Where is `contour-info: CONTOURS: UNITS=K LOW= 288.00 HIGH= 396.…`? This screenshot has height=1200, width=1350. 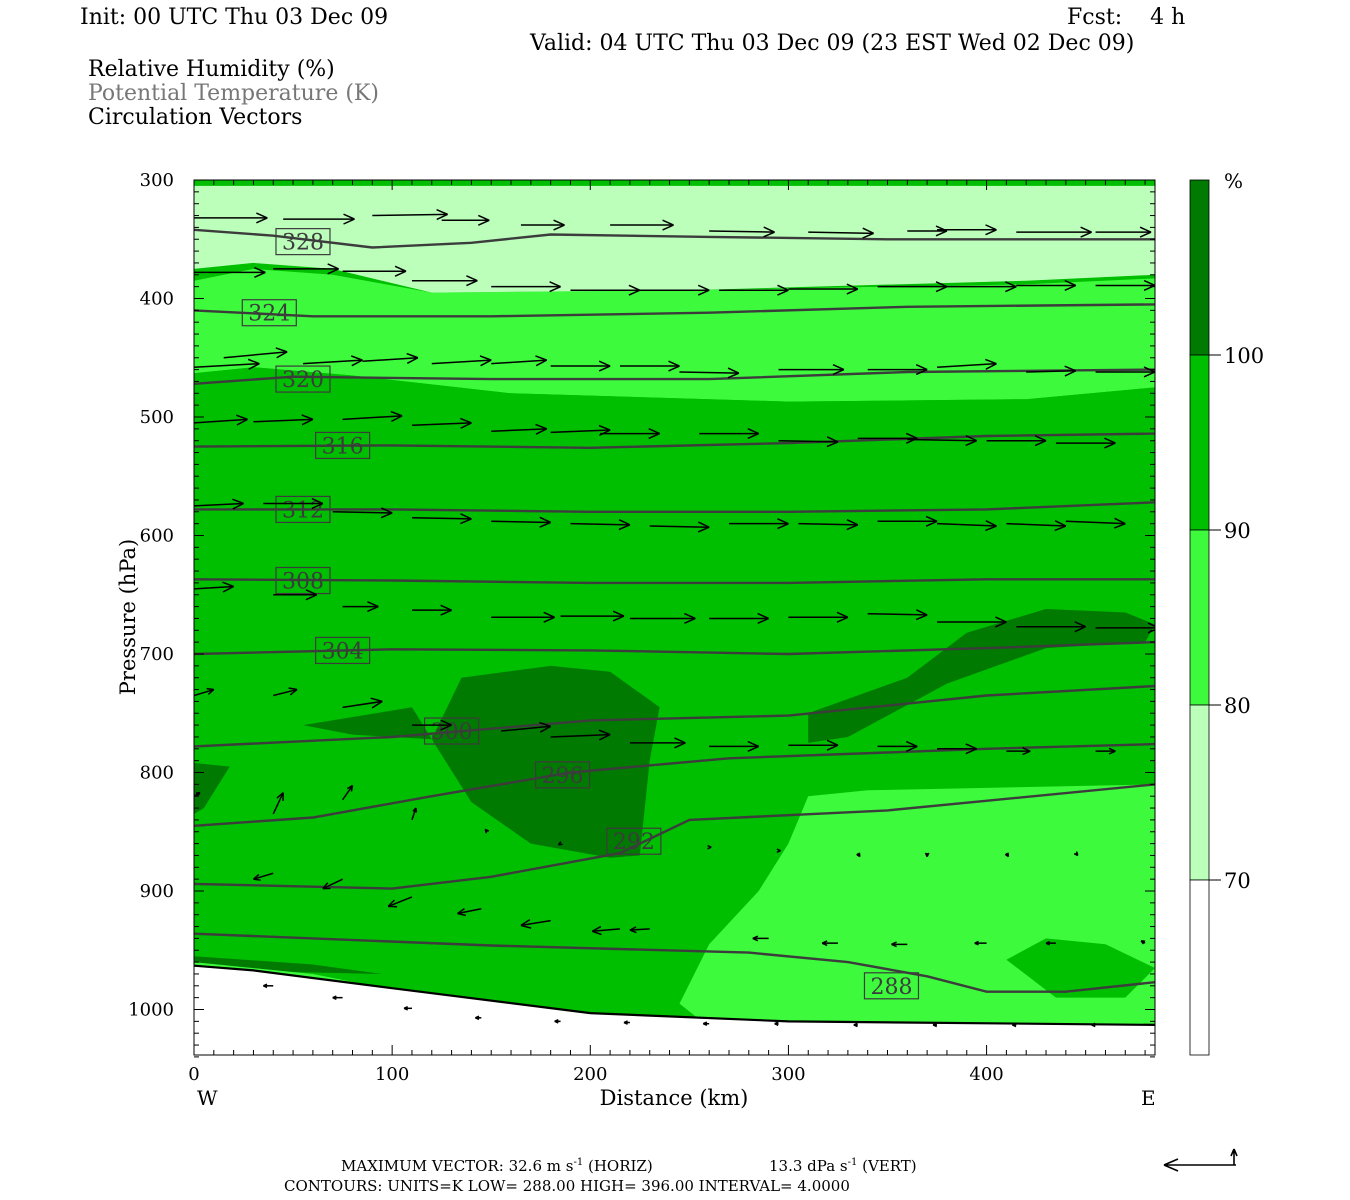
contour-info: CONTOURS: UNITS=K LOW= 288.00 HIGH= 396.… is located at coordinates (567, 1186).